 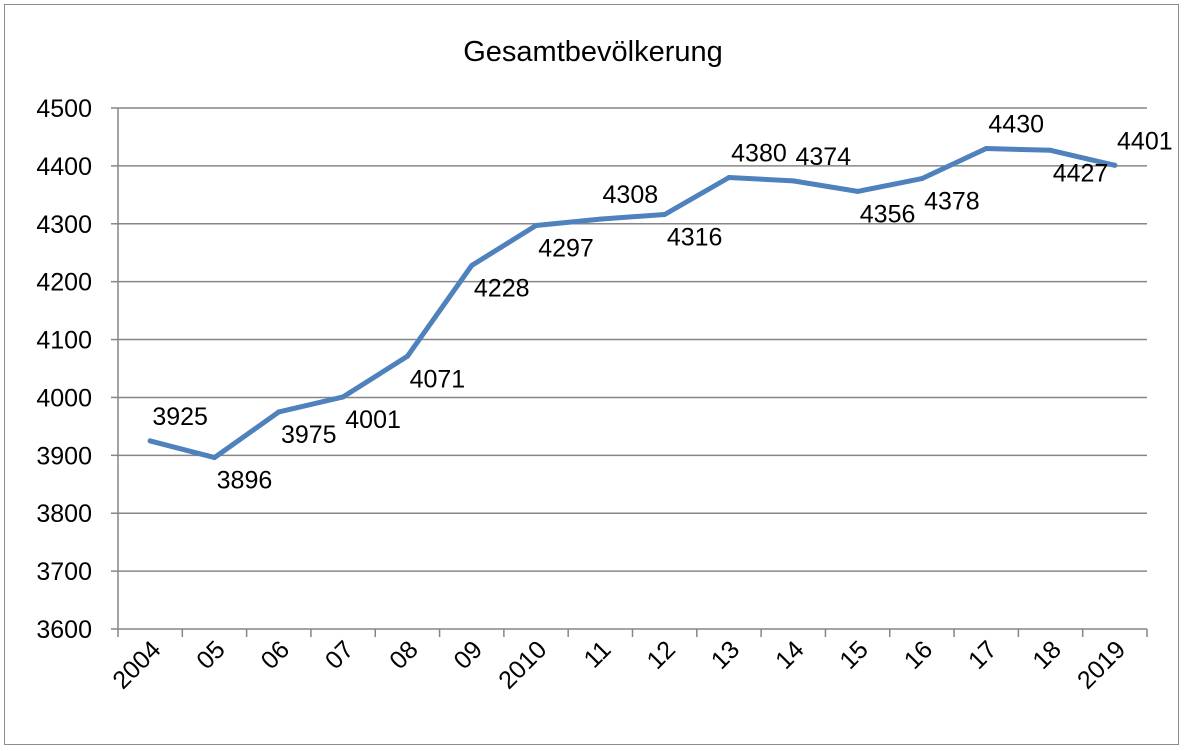 I want to click on data-label: 4374, so click(x=823, y=157).